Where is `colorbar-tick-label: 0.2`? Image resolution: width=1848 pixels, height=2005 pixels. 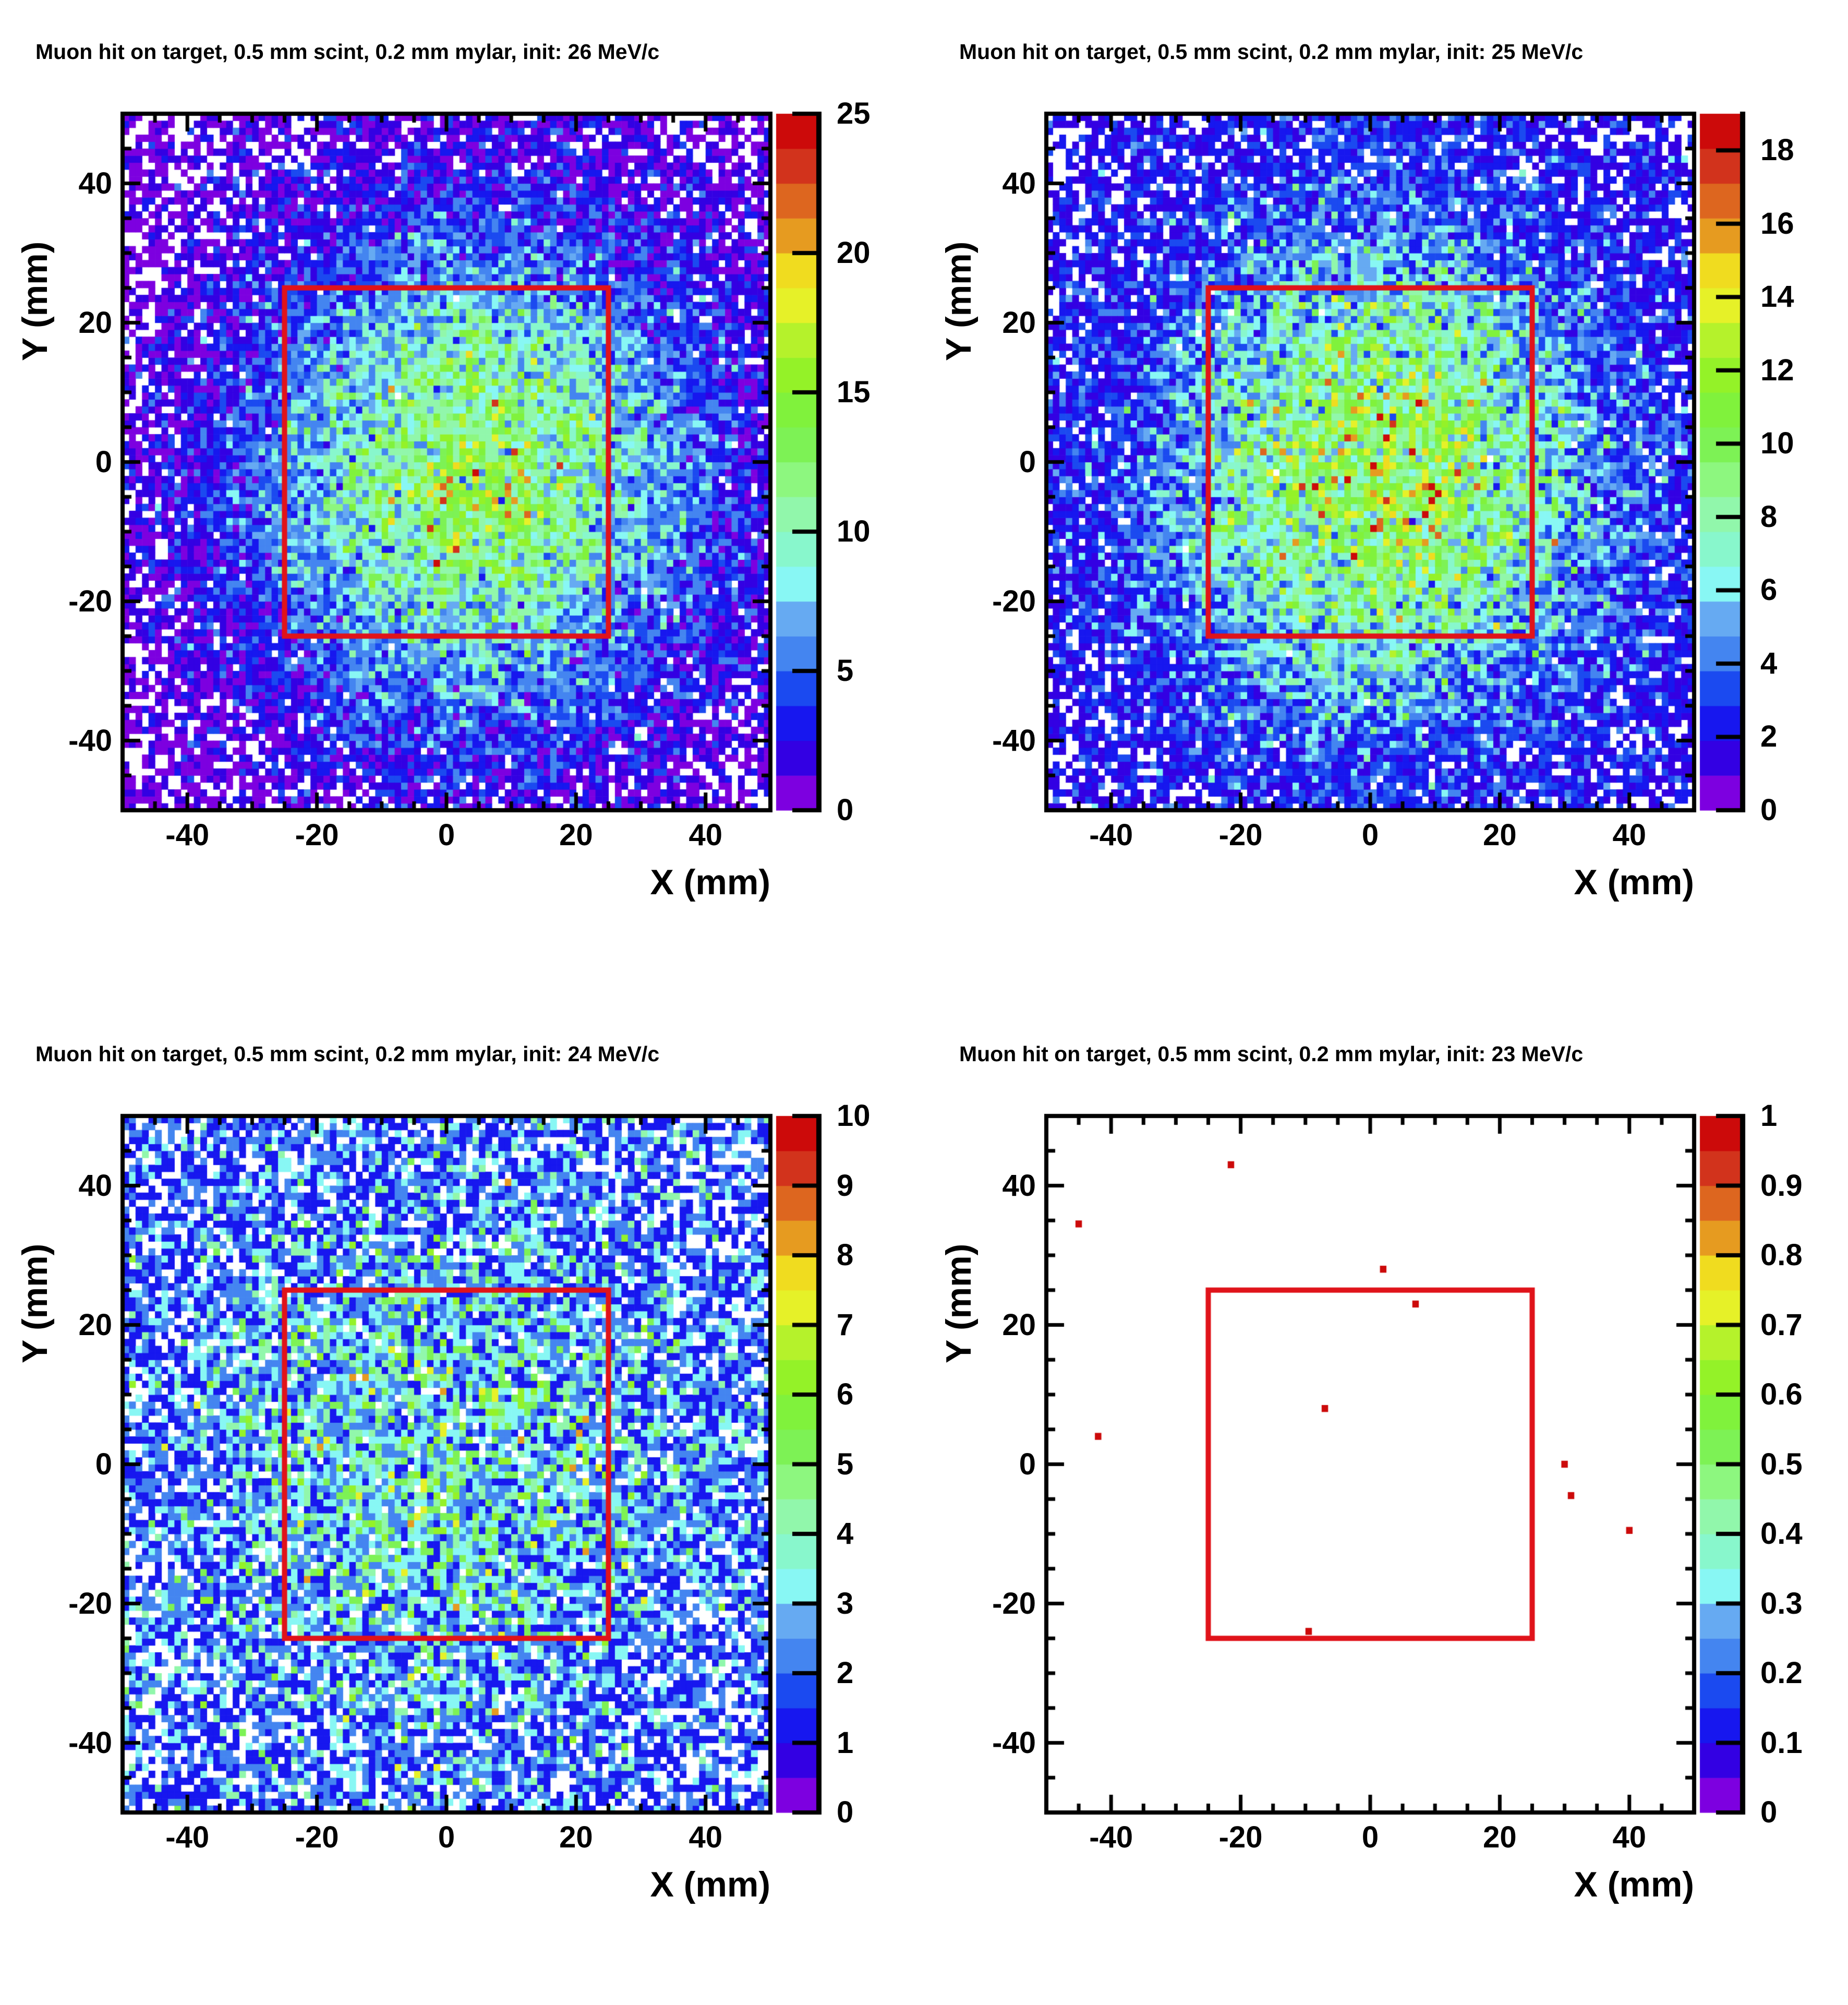
colorbar-tick-label: 0.2 is located at coordinates (1781, 1673).